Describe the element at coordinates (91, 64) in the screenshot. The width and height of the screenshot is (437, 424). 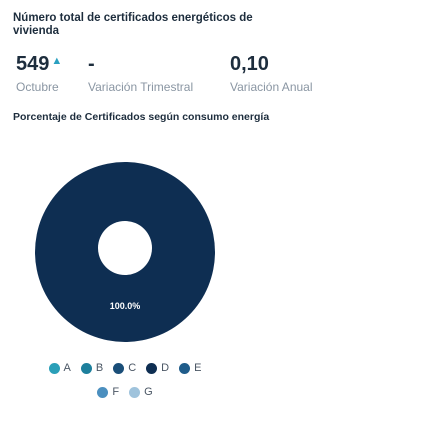
I see `metric-value: -` at that location.